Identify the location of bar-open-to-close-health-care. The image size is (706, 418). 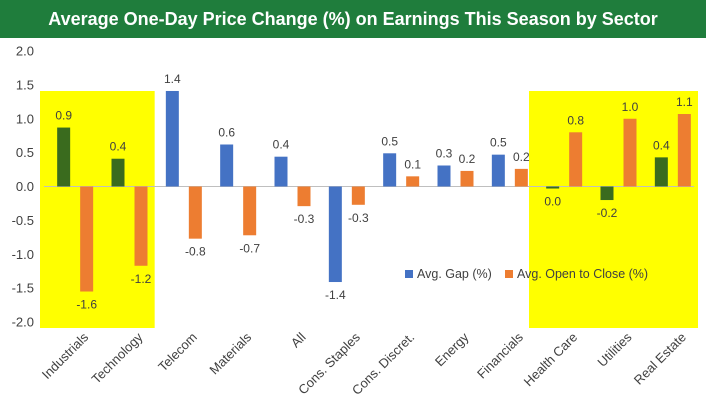
(576, 159).